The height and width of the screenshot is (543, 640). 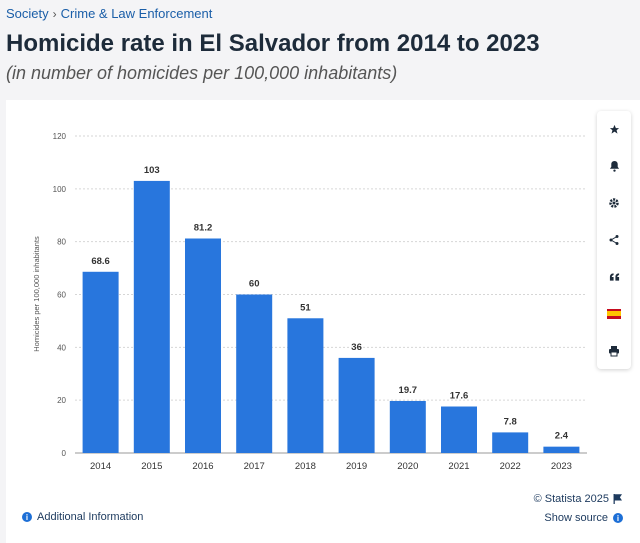 I want to click on y-tick-label: 40, so click(x=61, y=347).